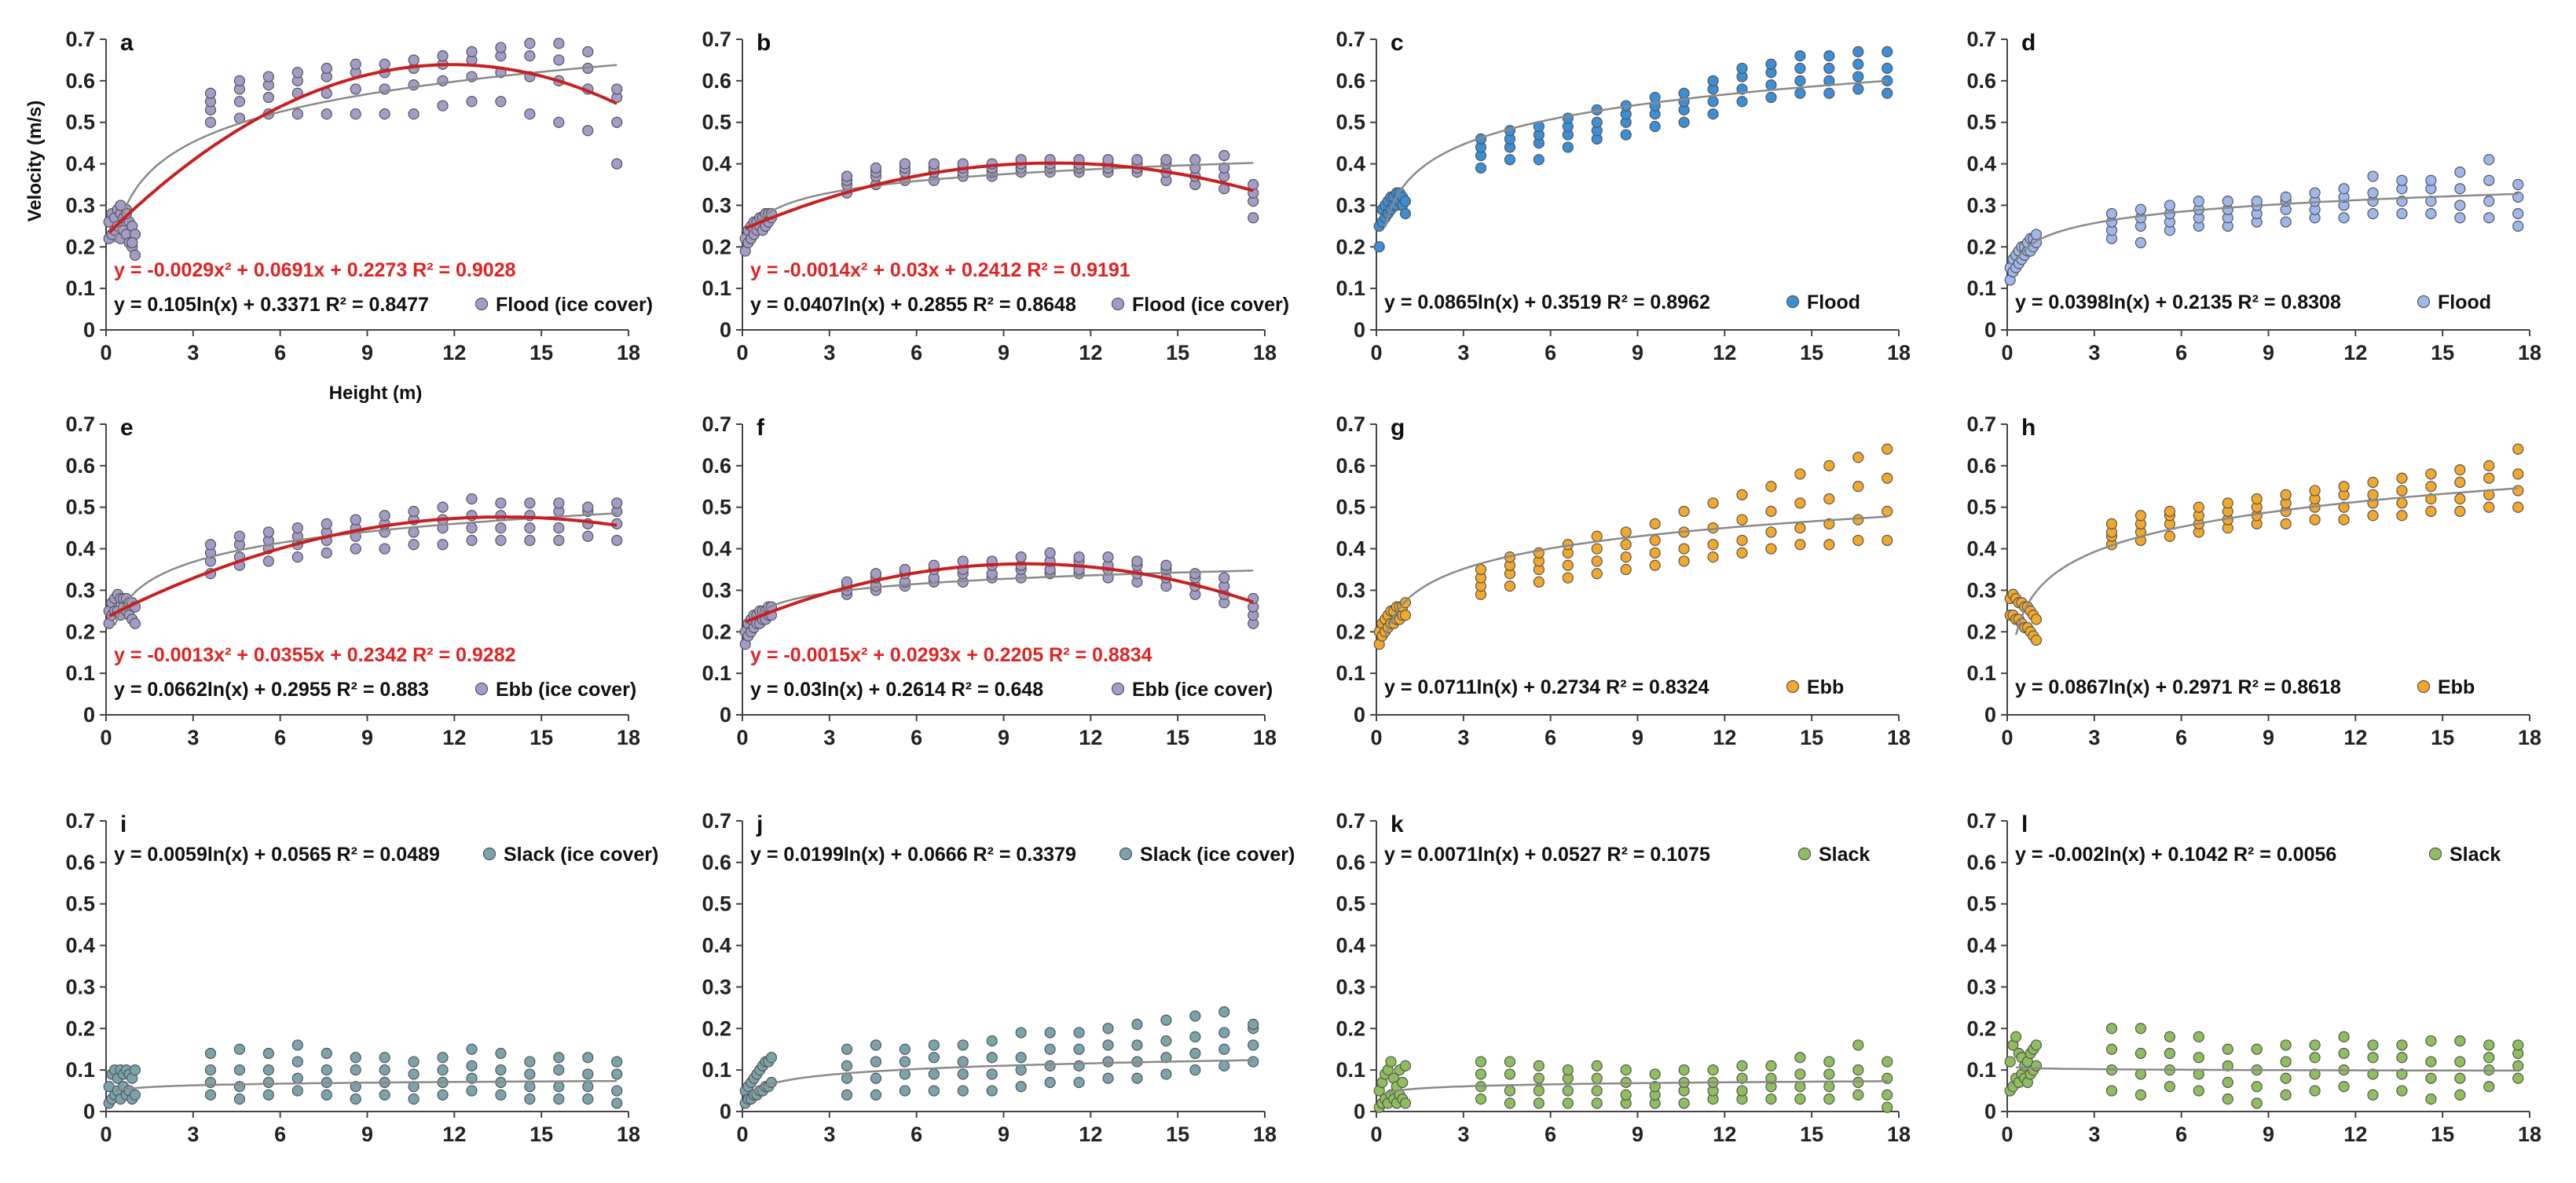  I want to click on log-fit-equation: y = 0.0407ln(x) + 0.2855 R² = 0.8648, so click(913, 305).